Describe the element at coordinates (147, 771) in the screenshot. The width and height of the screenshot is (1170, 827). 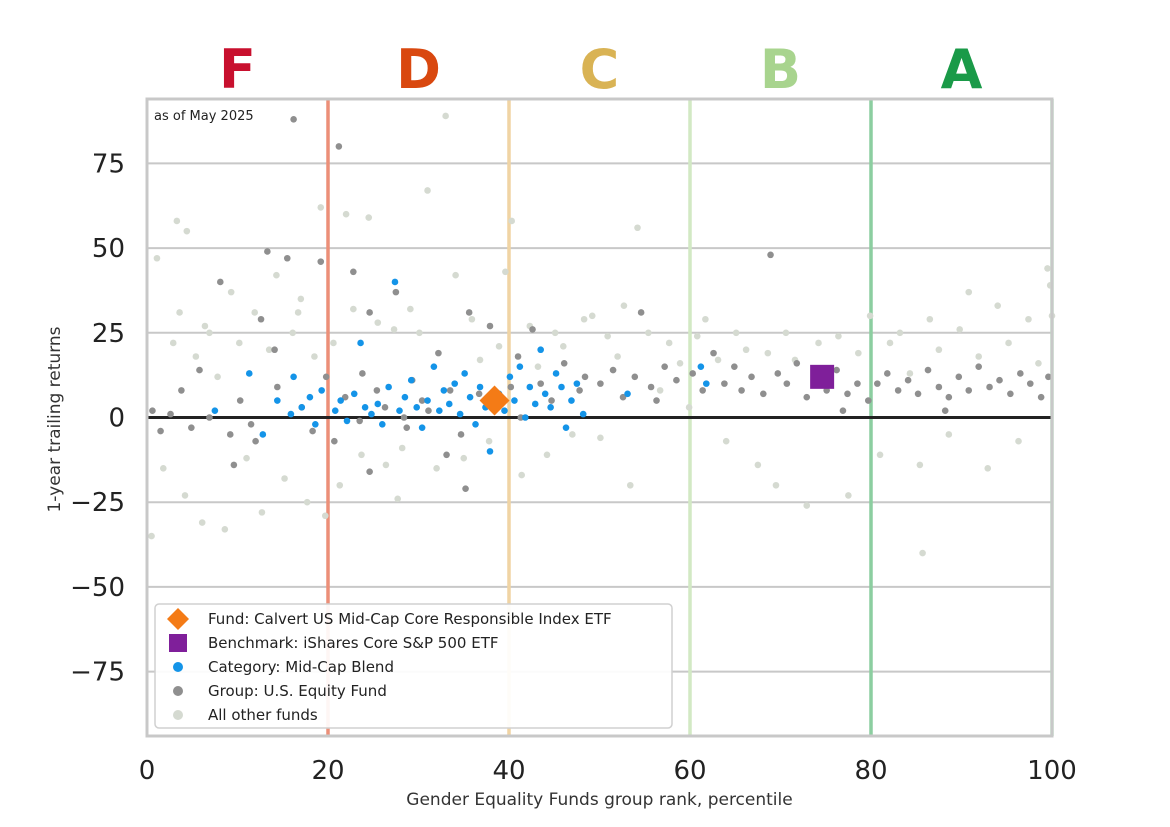
I see `x-tick-label: 0` at that location.